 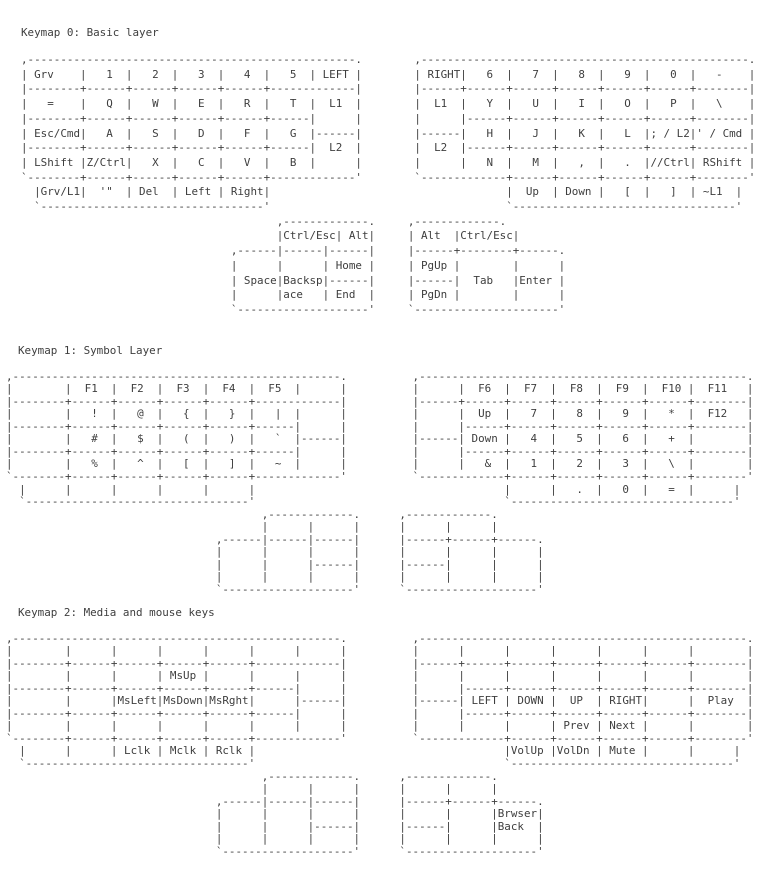 I want to click on keymap-0-title: Keymap 0: Basic layer, so click(x=90, y=32).